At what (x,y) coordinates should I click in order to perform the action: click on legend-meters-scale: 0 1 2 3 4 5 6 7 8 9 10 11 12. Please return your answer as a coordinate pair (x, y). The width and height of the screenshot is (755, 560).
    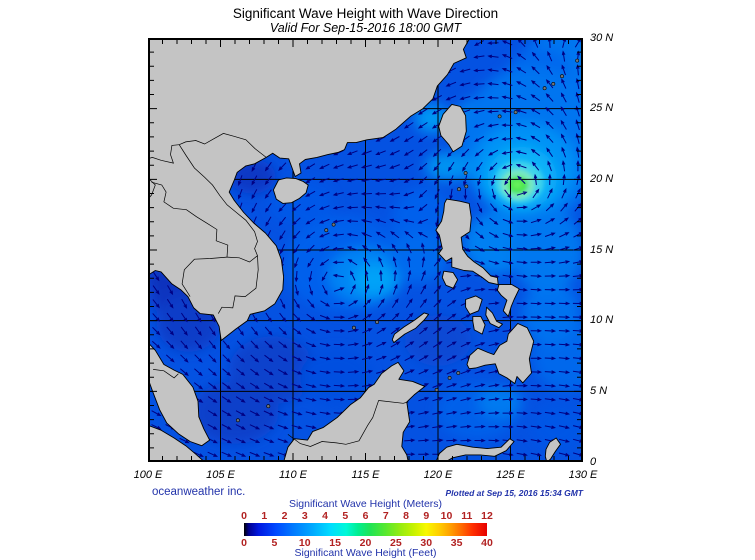
    Looking at the image, I should click on (367, 516).